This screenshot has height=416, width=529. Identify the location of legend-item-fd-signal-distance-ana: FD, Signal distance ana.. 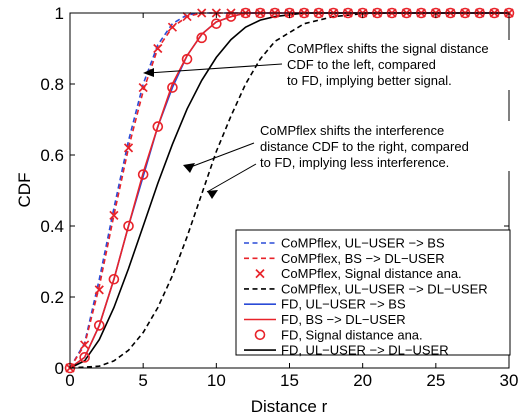
(338, 334).